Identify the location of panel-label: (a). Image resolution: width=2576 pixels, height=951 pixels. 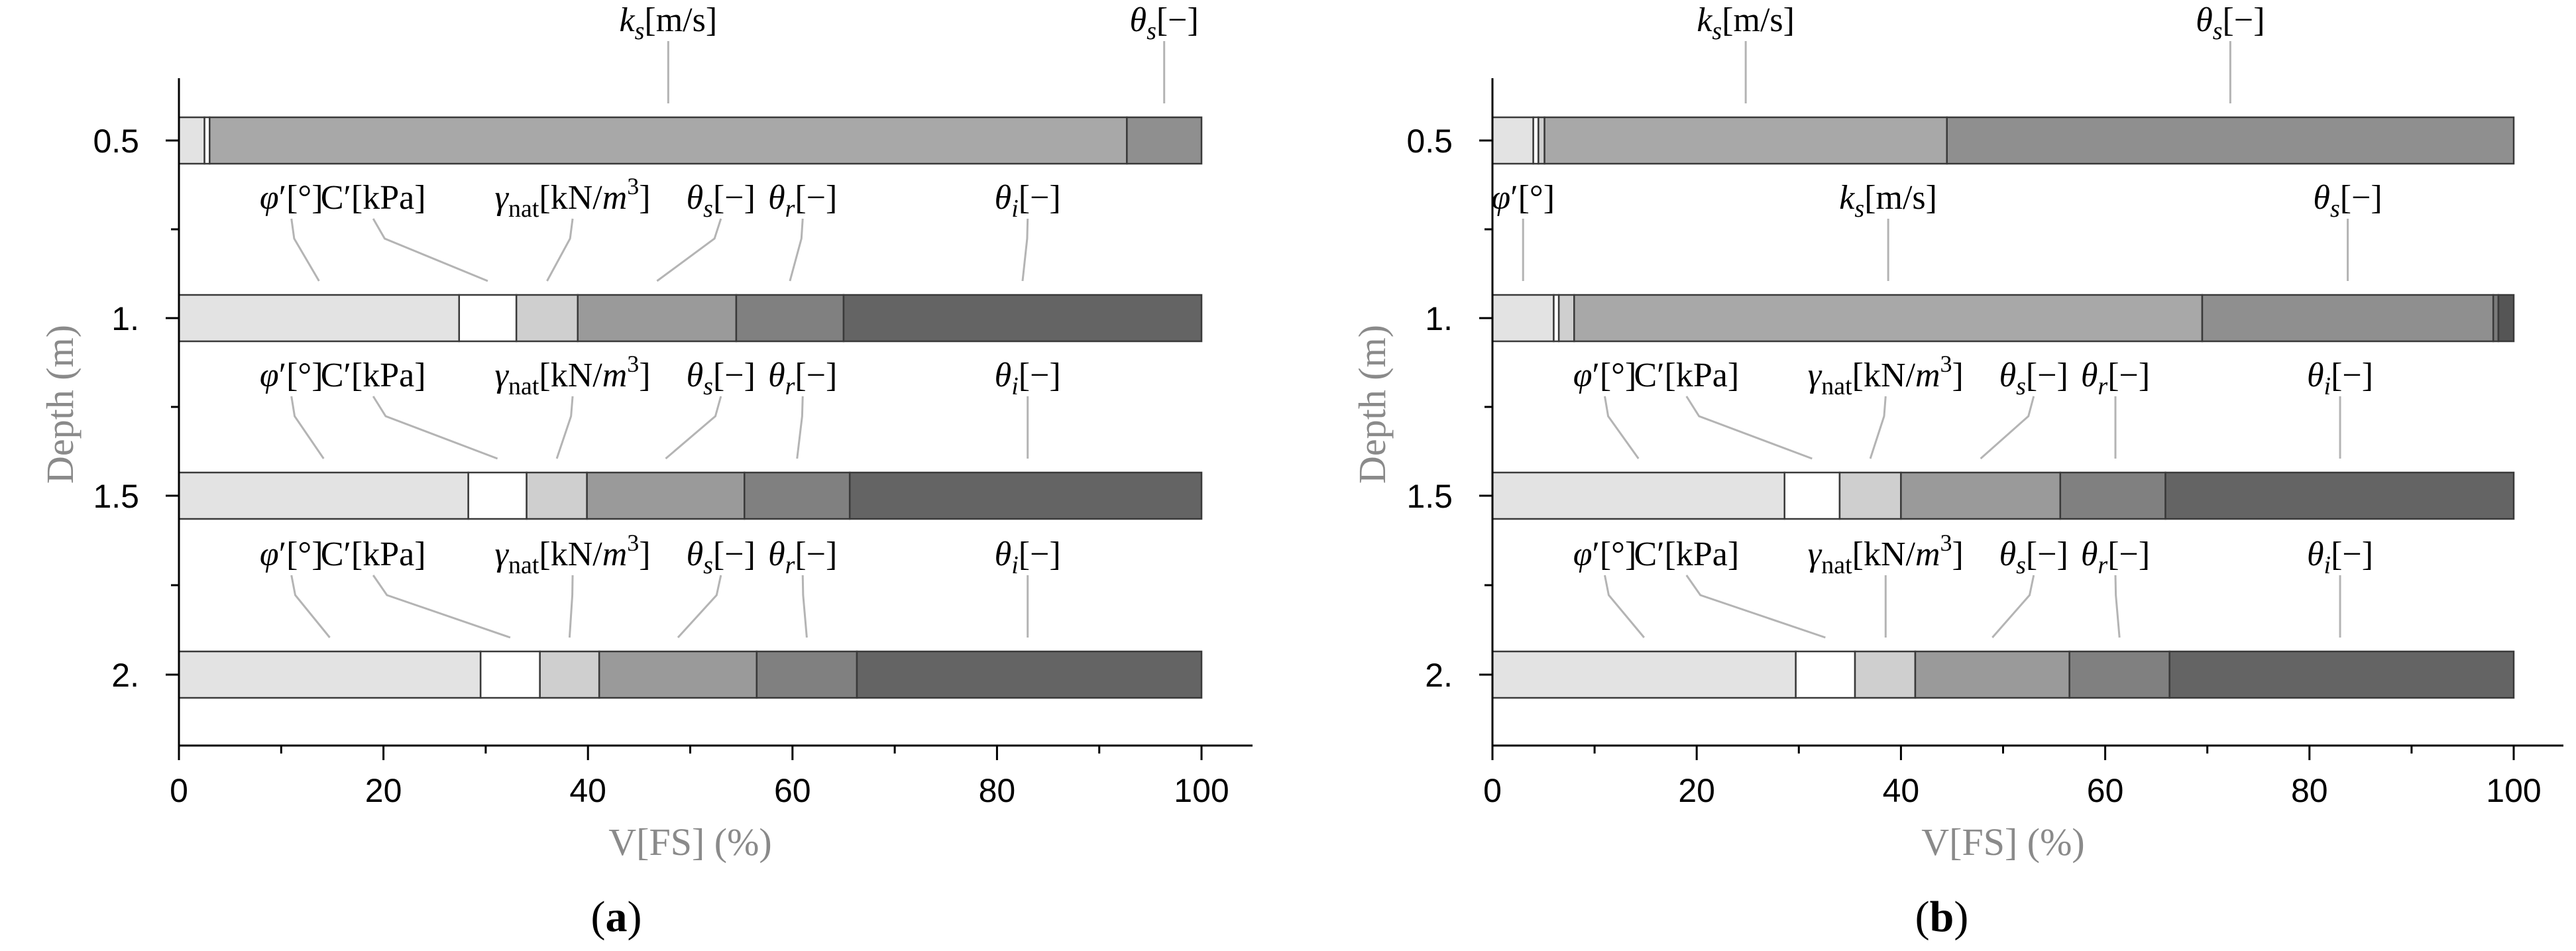
(616, 917).